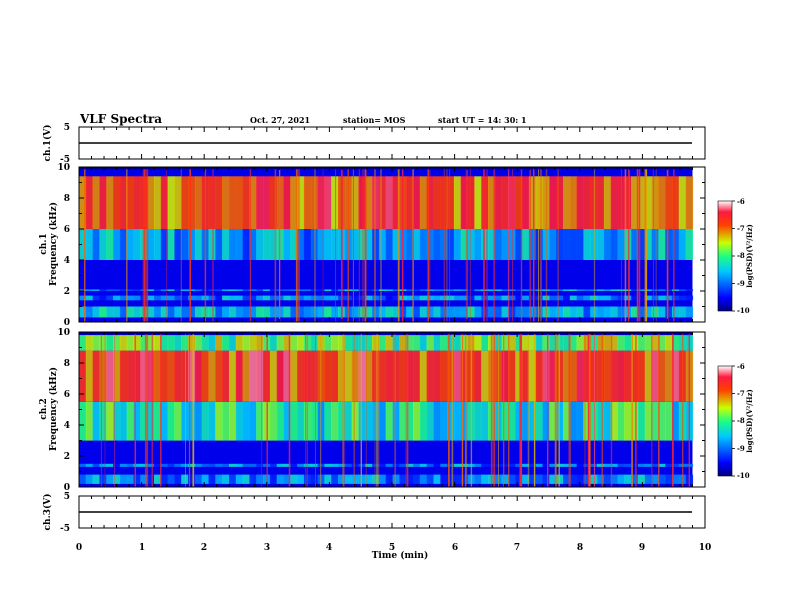 The height and width of the screenshot is (616, 792). I want to click on xtick-10: 10, so click(705, 548).